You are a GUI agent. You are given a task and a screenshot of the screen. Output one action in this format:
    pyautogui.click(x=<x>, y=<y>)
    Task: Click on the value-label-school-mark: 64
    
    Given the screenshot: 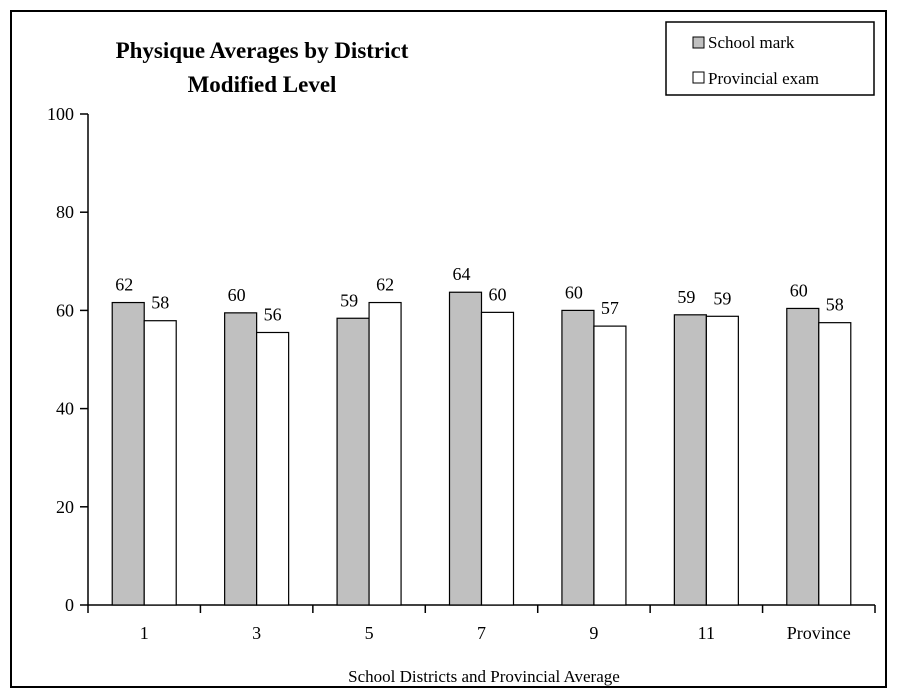 What is the action you would take?
    pyautogui.click(x=462, y=274)
    